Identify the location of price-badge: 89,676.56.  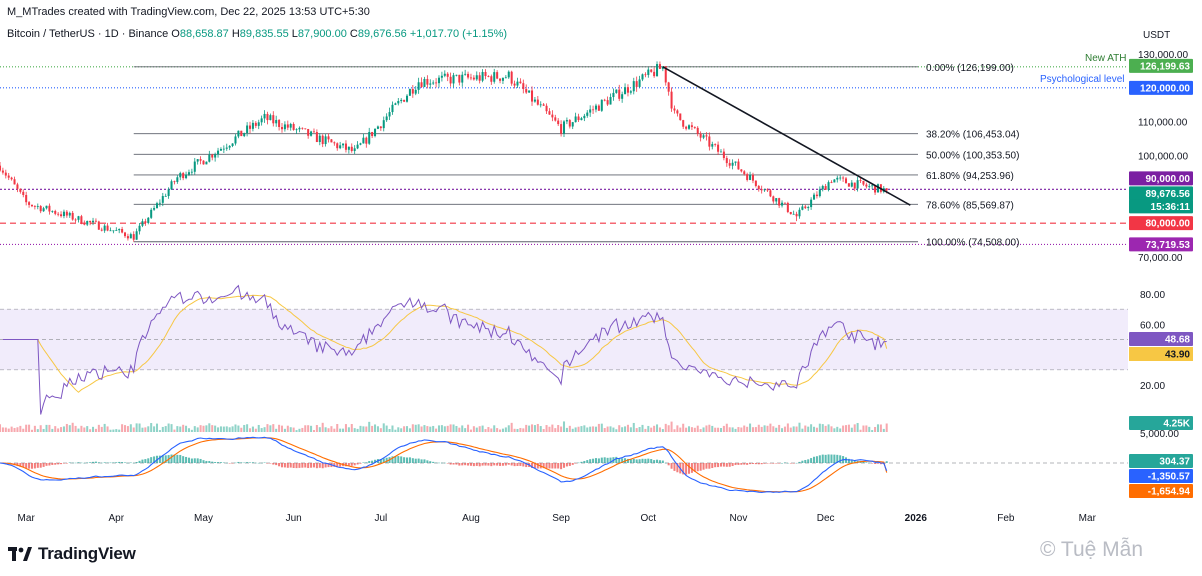
(1161, 193).